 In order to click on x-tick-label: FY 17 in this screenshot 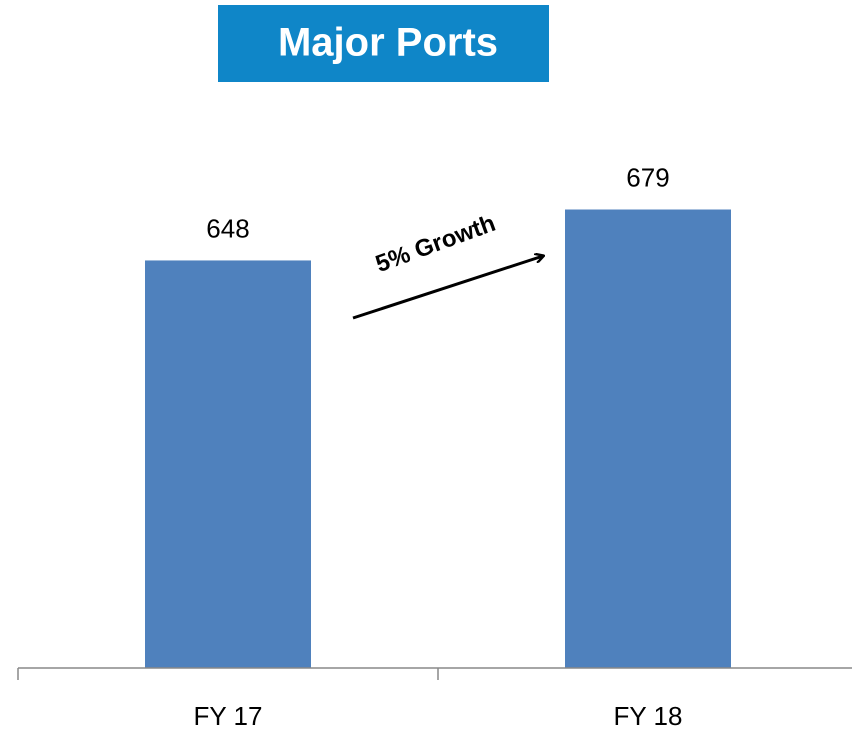, I will do `click(228, 716)`.